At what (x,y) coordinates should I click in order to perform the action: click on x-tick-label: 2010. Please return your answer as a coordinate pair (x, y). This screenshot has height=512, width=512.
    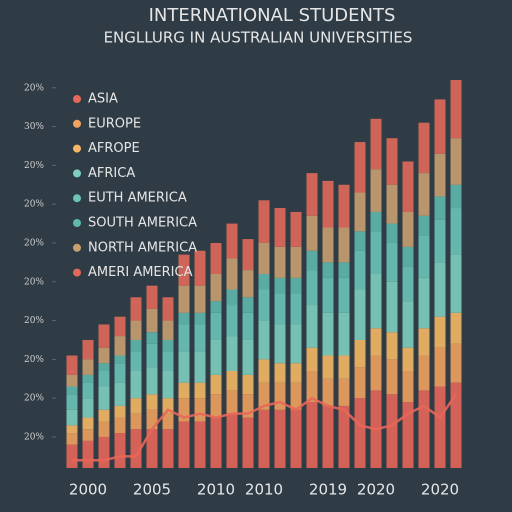
    Looking at the image, I should click on (216, 490).